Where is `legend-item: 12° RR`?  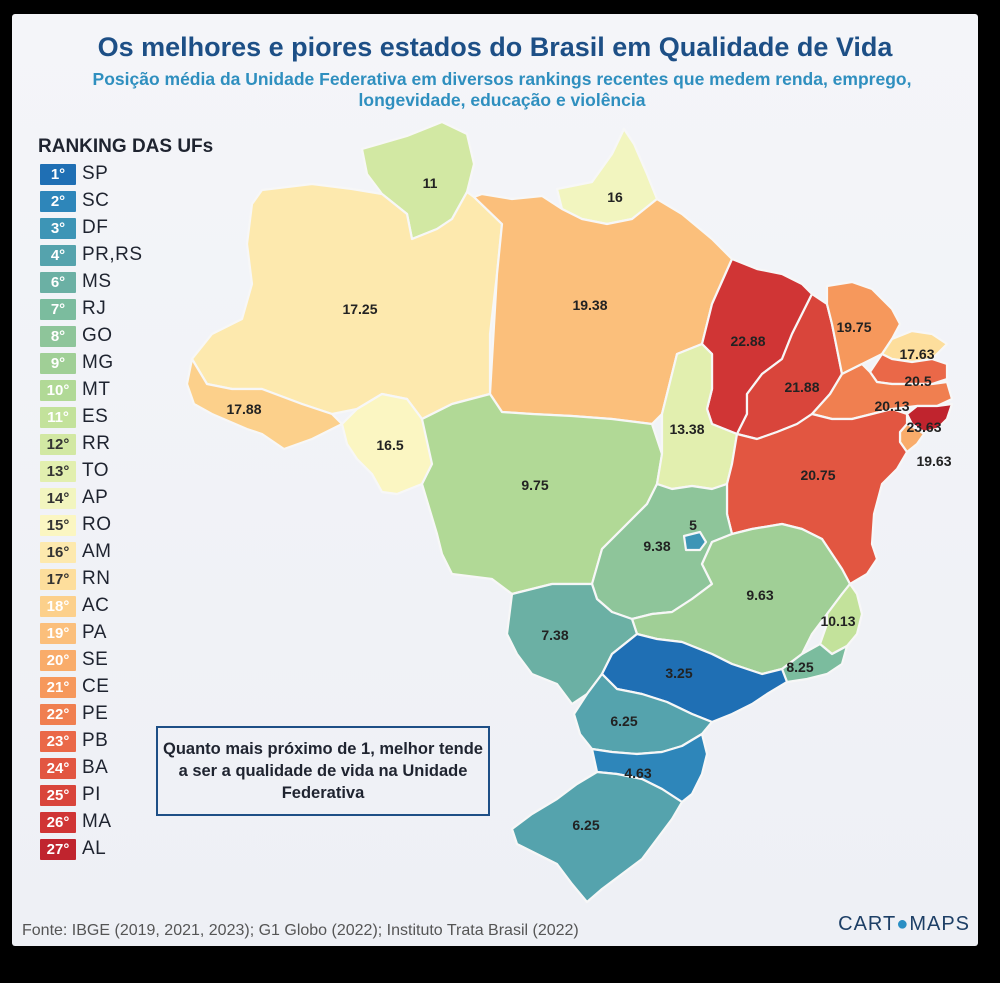 legend-item: 12° RR is located at coordinates (75, 444).